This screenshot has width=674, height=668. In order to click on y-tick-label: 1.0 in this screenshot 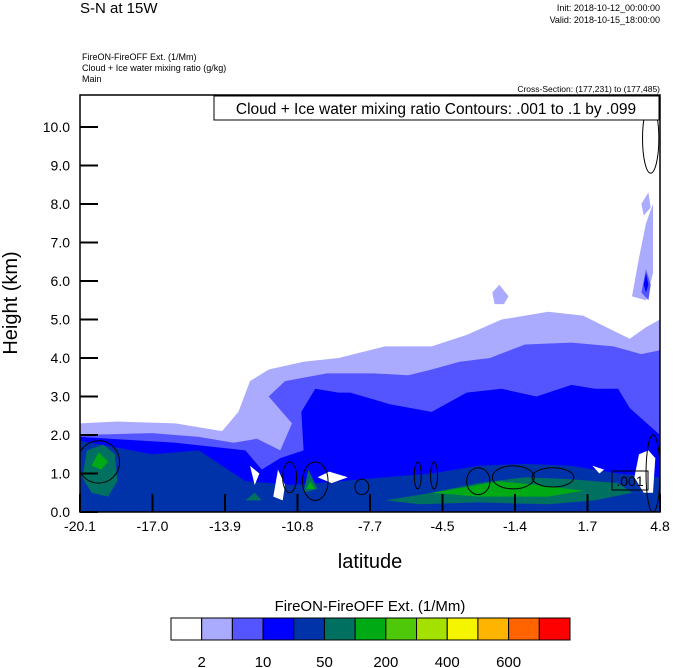, I will do `click(61, 473)`.